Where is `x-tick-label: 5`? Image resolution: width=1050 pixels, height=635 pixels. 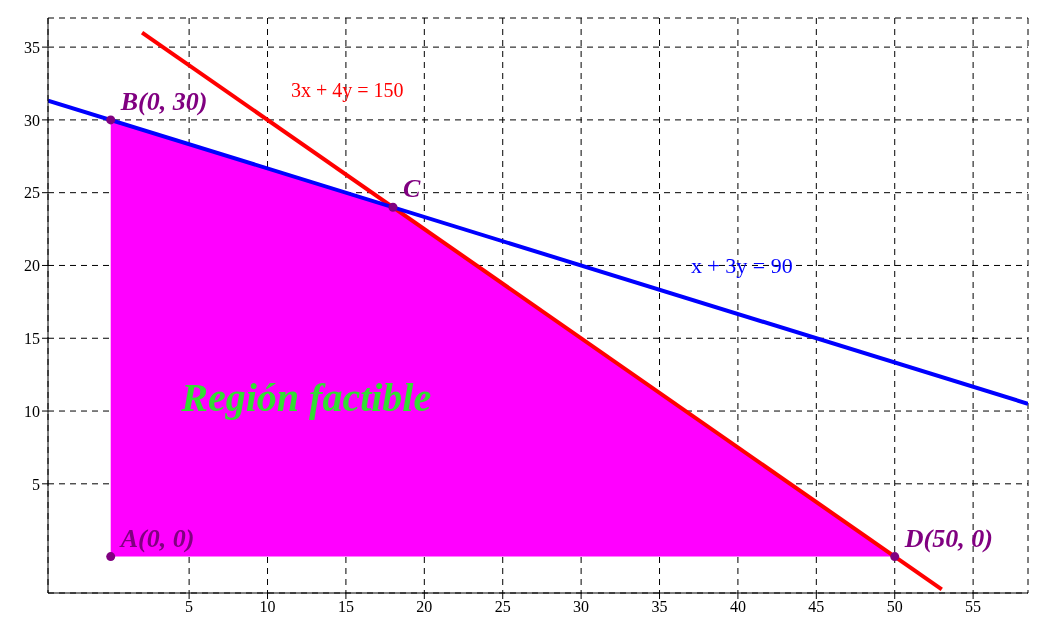 x-tick-label: 5 is located at coordinates (189, 607).